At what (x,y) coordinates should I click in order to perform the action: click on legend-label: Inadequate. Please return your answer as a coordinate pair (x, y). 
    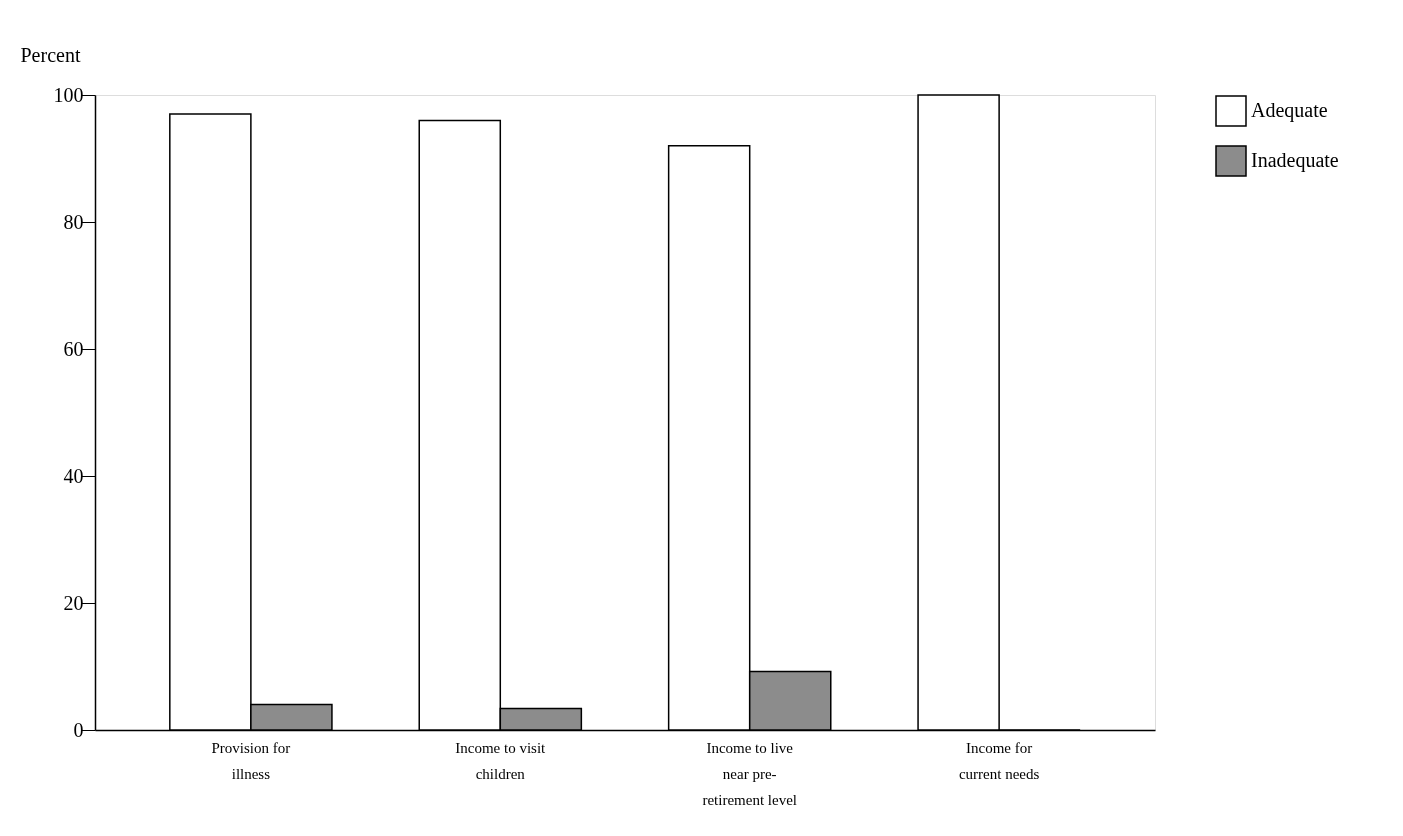
    Looking at the image, I should click on (1295, 160).